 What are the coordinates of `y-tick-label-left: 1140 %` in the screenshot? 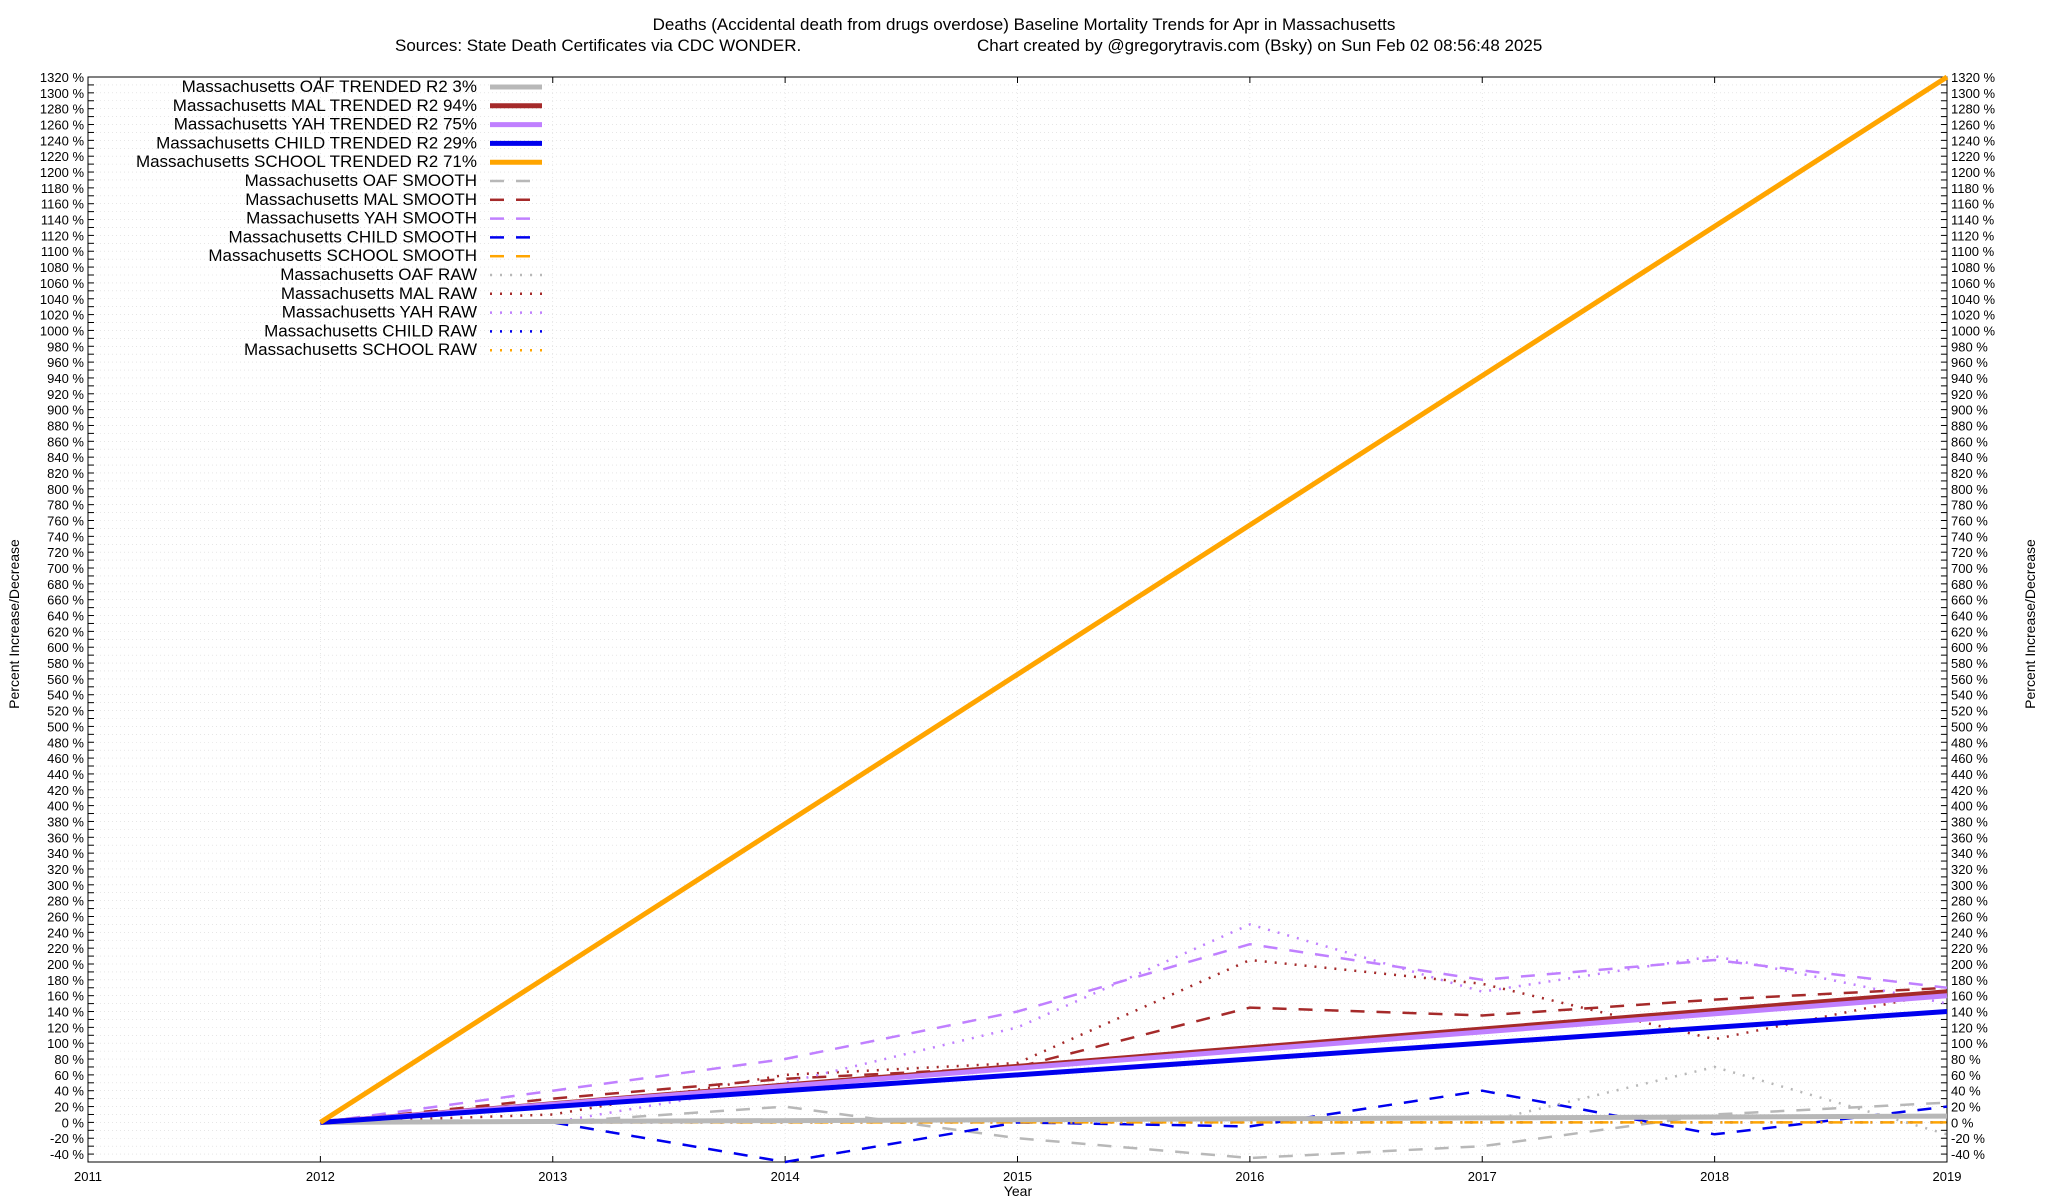 It's located at (63, 220).